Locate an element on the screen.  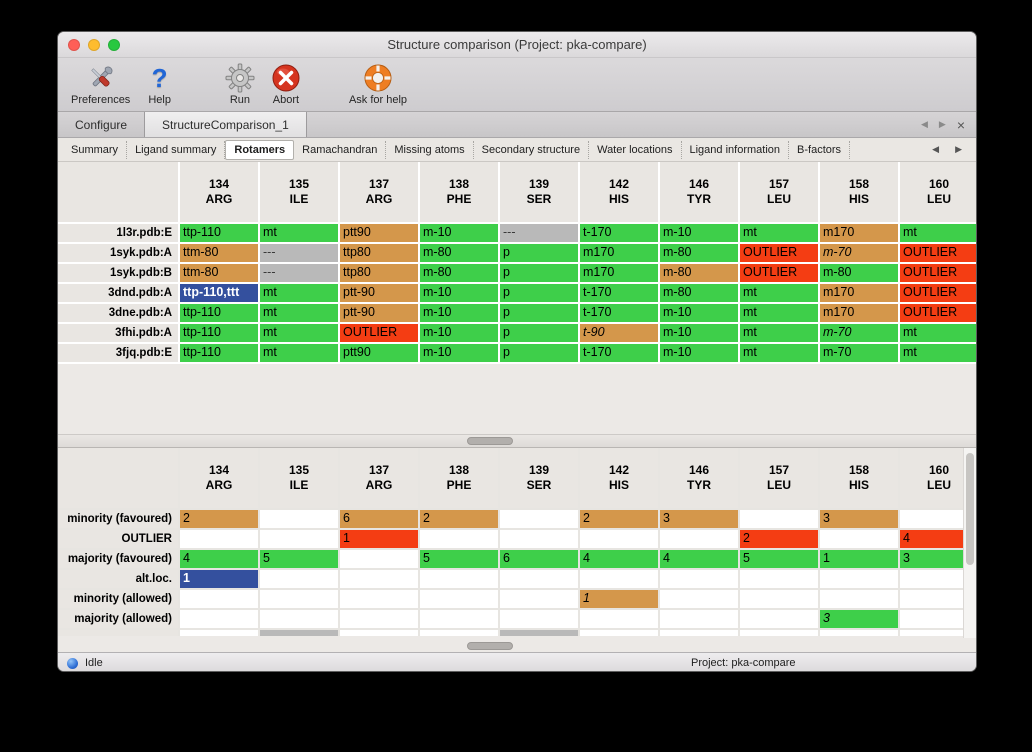
vertical-scrollbar is located at coordinates (969, 543).